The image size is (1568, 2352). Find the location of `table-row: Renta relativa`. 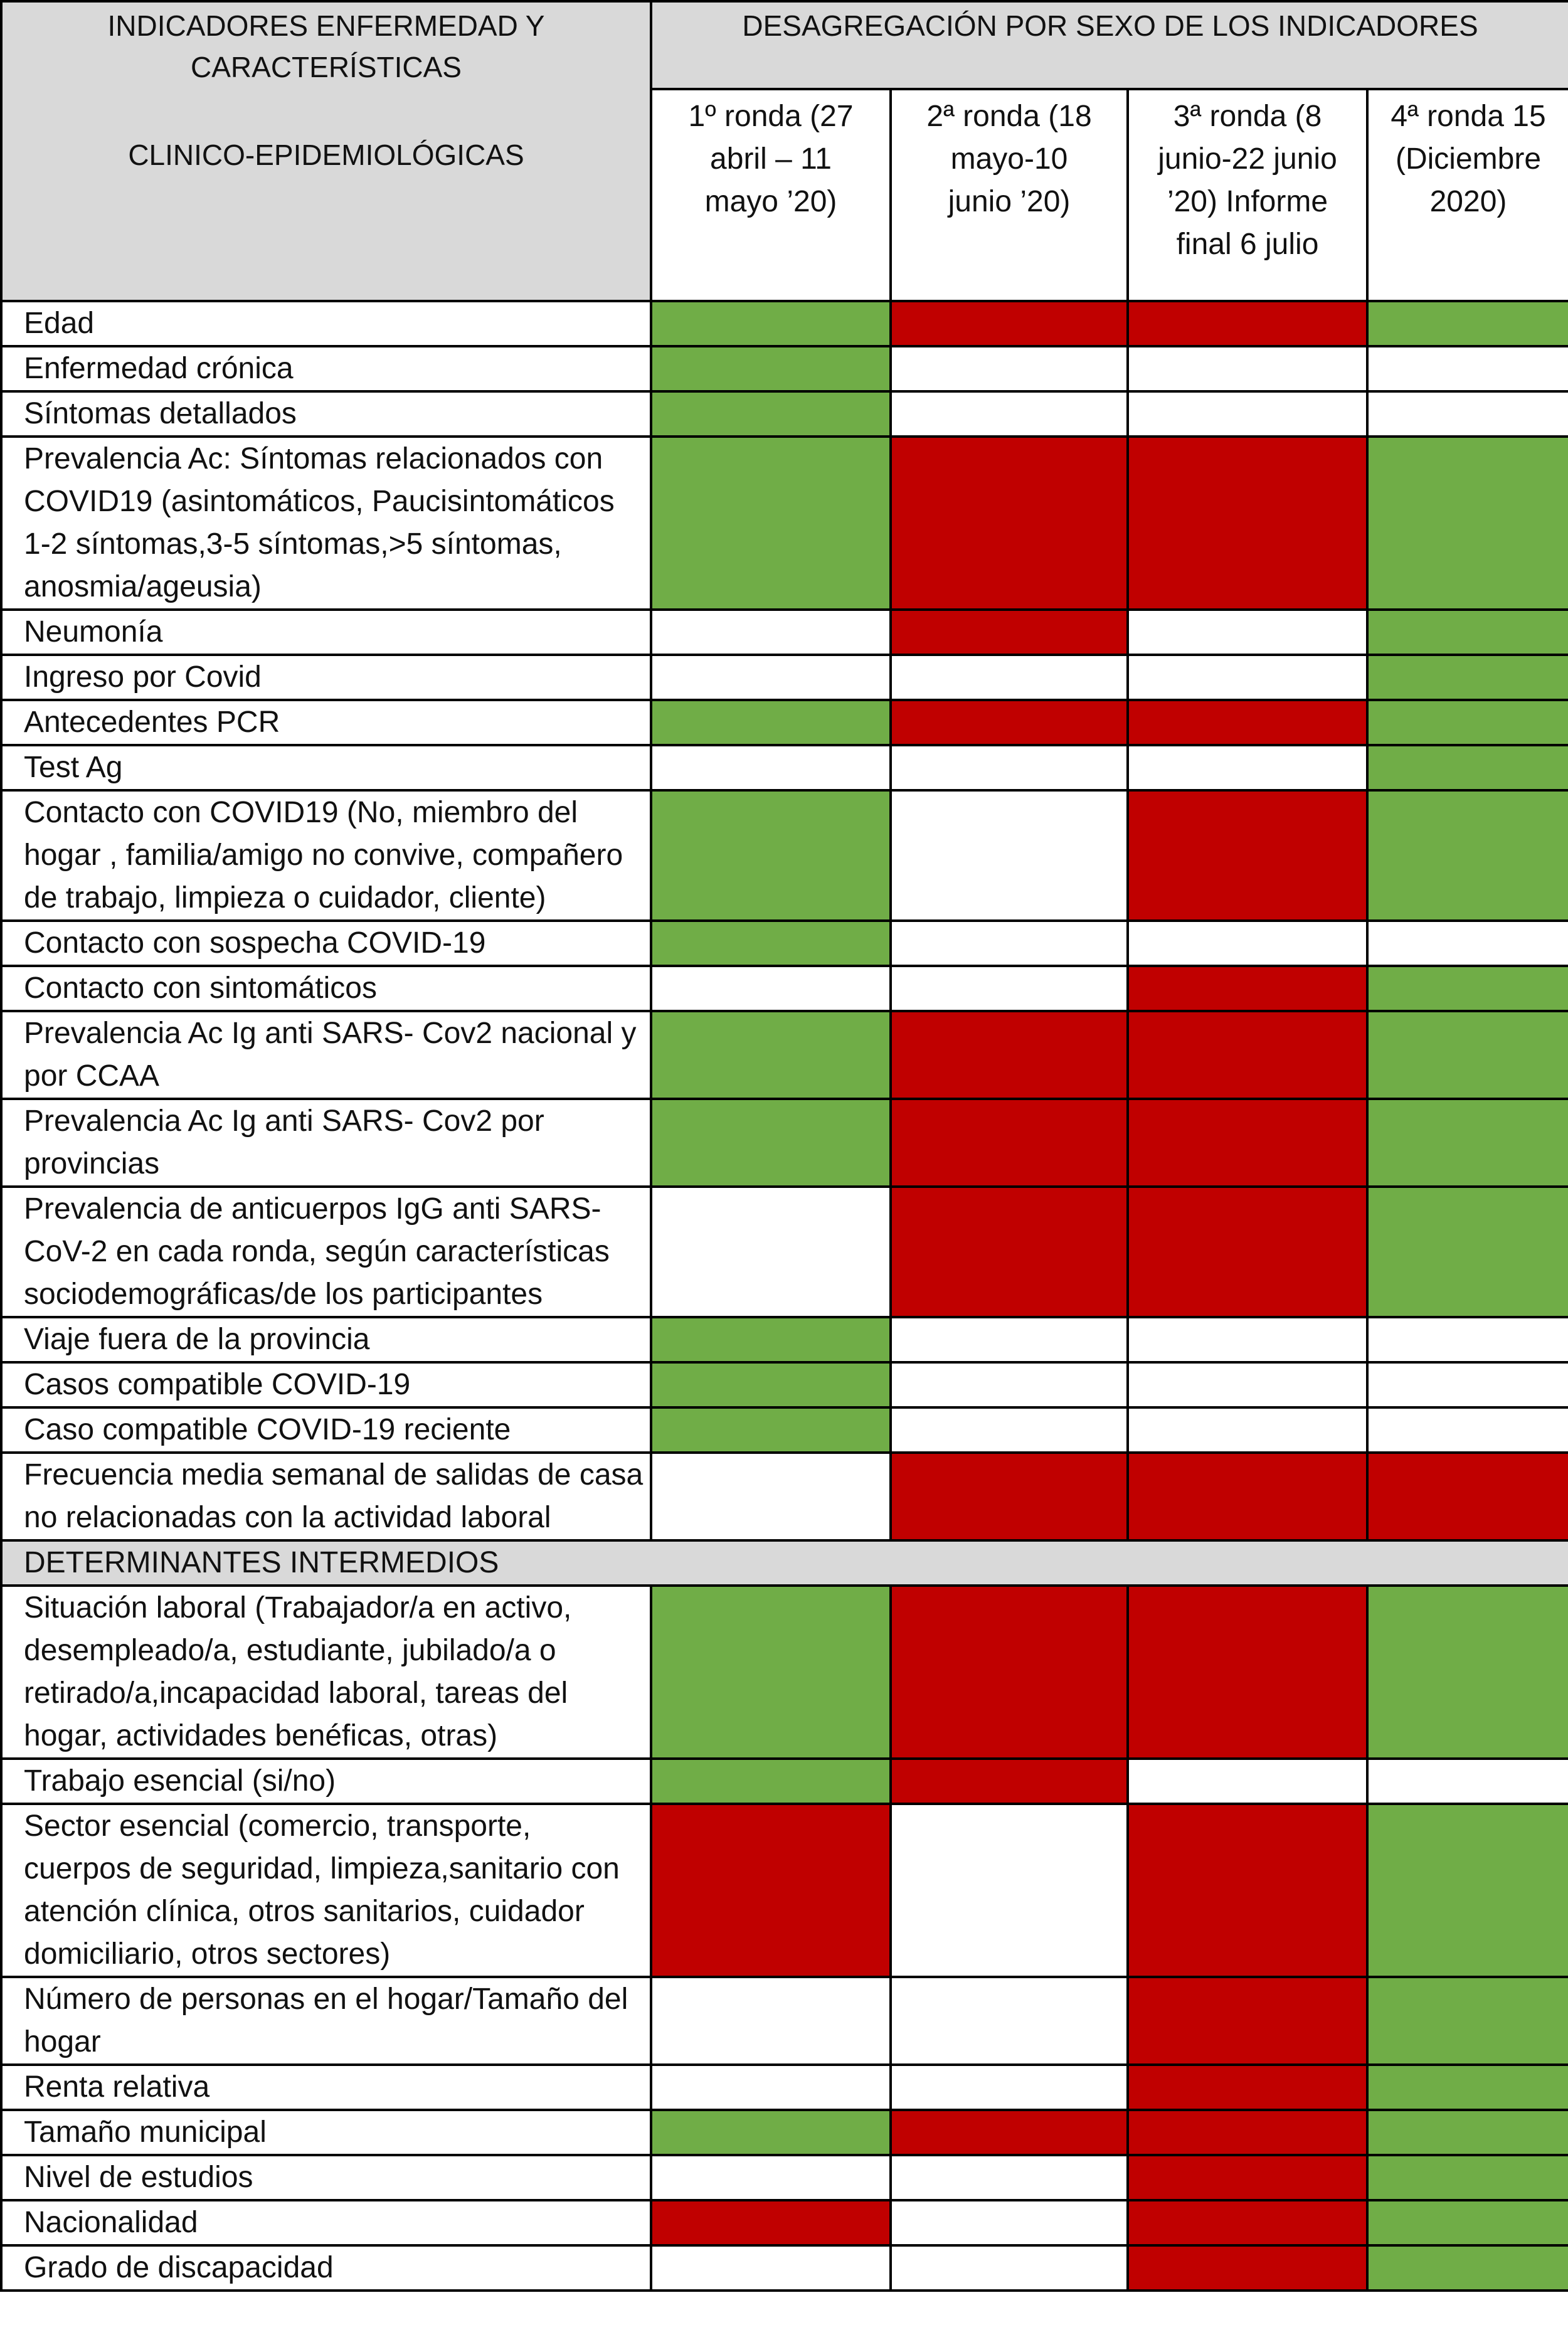

table-row: Renta relativa is located at coordinates (784, 2087).